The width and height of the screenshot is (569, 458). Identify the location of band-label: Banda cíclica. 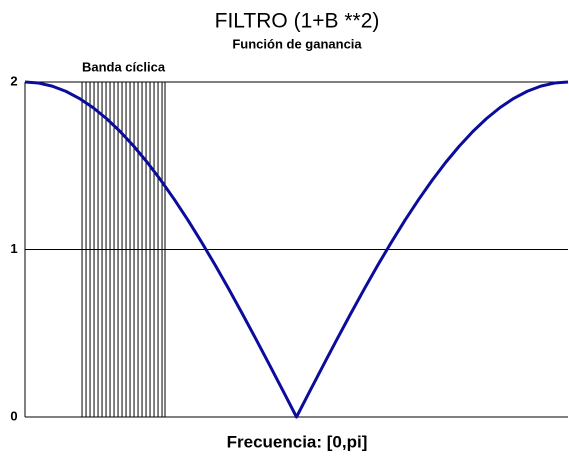
(124, 66).